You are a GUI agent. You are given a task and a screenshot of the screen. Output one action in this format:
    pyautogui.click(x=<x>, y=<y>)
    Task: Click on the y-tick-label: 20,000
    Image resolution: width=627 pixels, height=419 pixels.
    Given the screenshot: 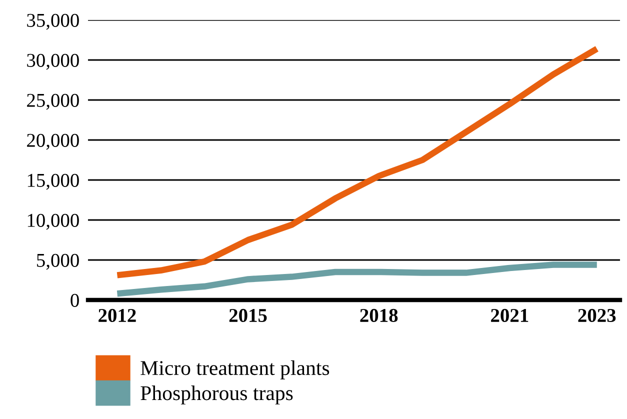 What is the action you would take?
    pyautogui.click(x=53, y=142)
    